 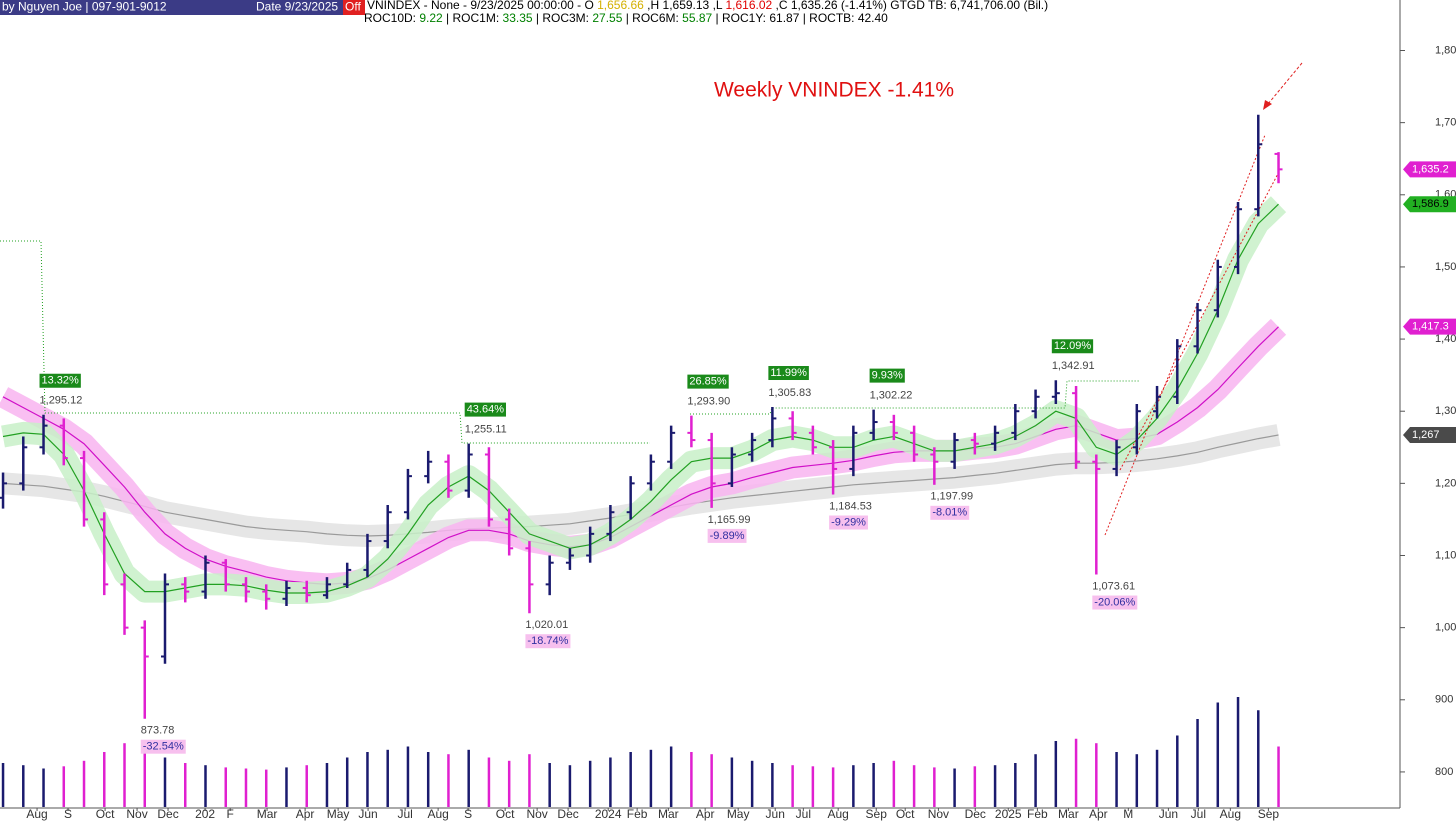 I want to click on header-segment: 42.40, so click(x=873, y=18).